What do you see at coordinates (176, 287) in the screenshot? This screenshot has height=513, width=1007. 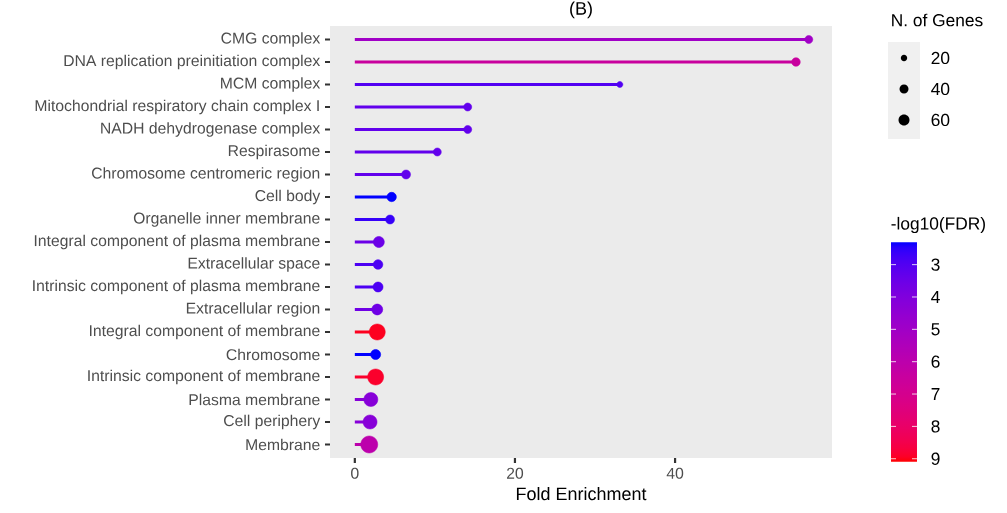 I see `y-tick-label: Intrinsic component of plasma membrane` at bounding box center [176, 287].